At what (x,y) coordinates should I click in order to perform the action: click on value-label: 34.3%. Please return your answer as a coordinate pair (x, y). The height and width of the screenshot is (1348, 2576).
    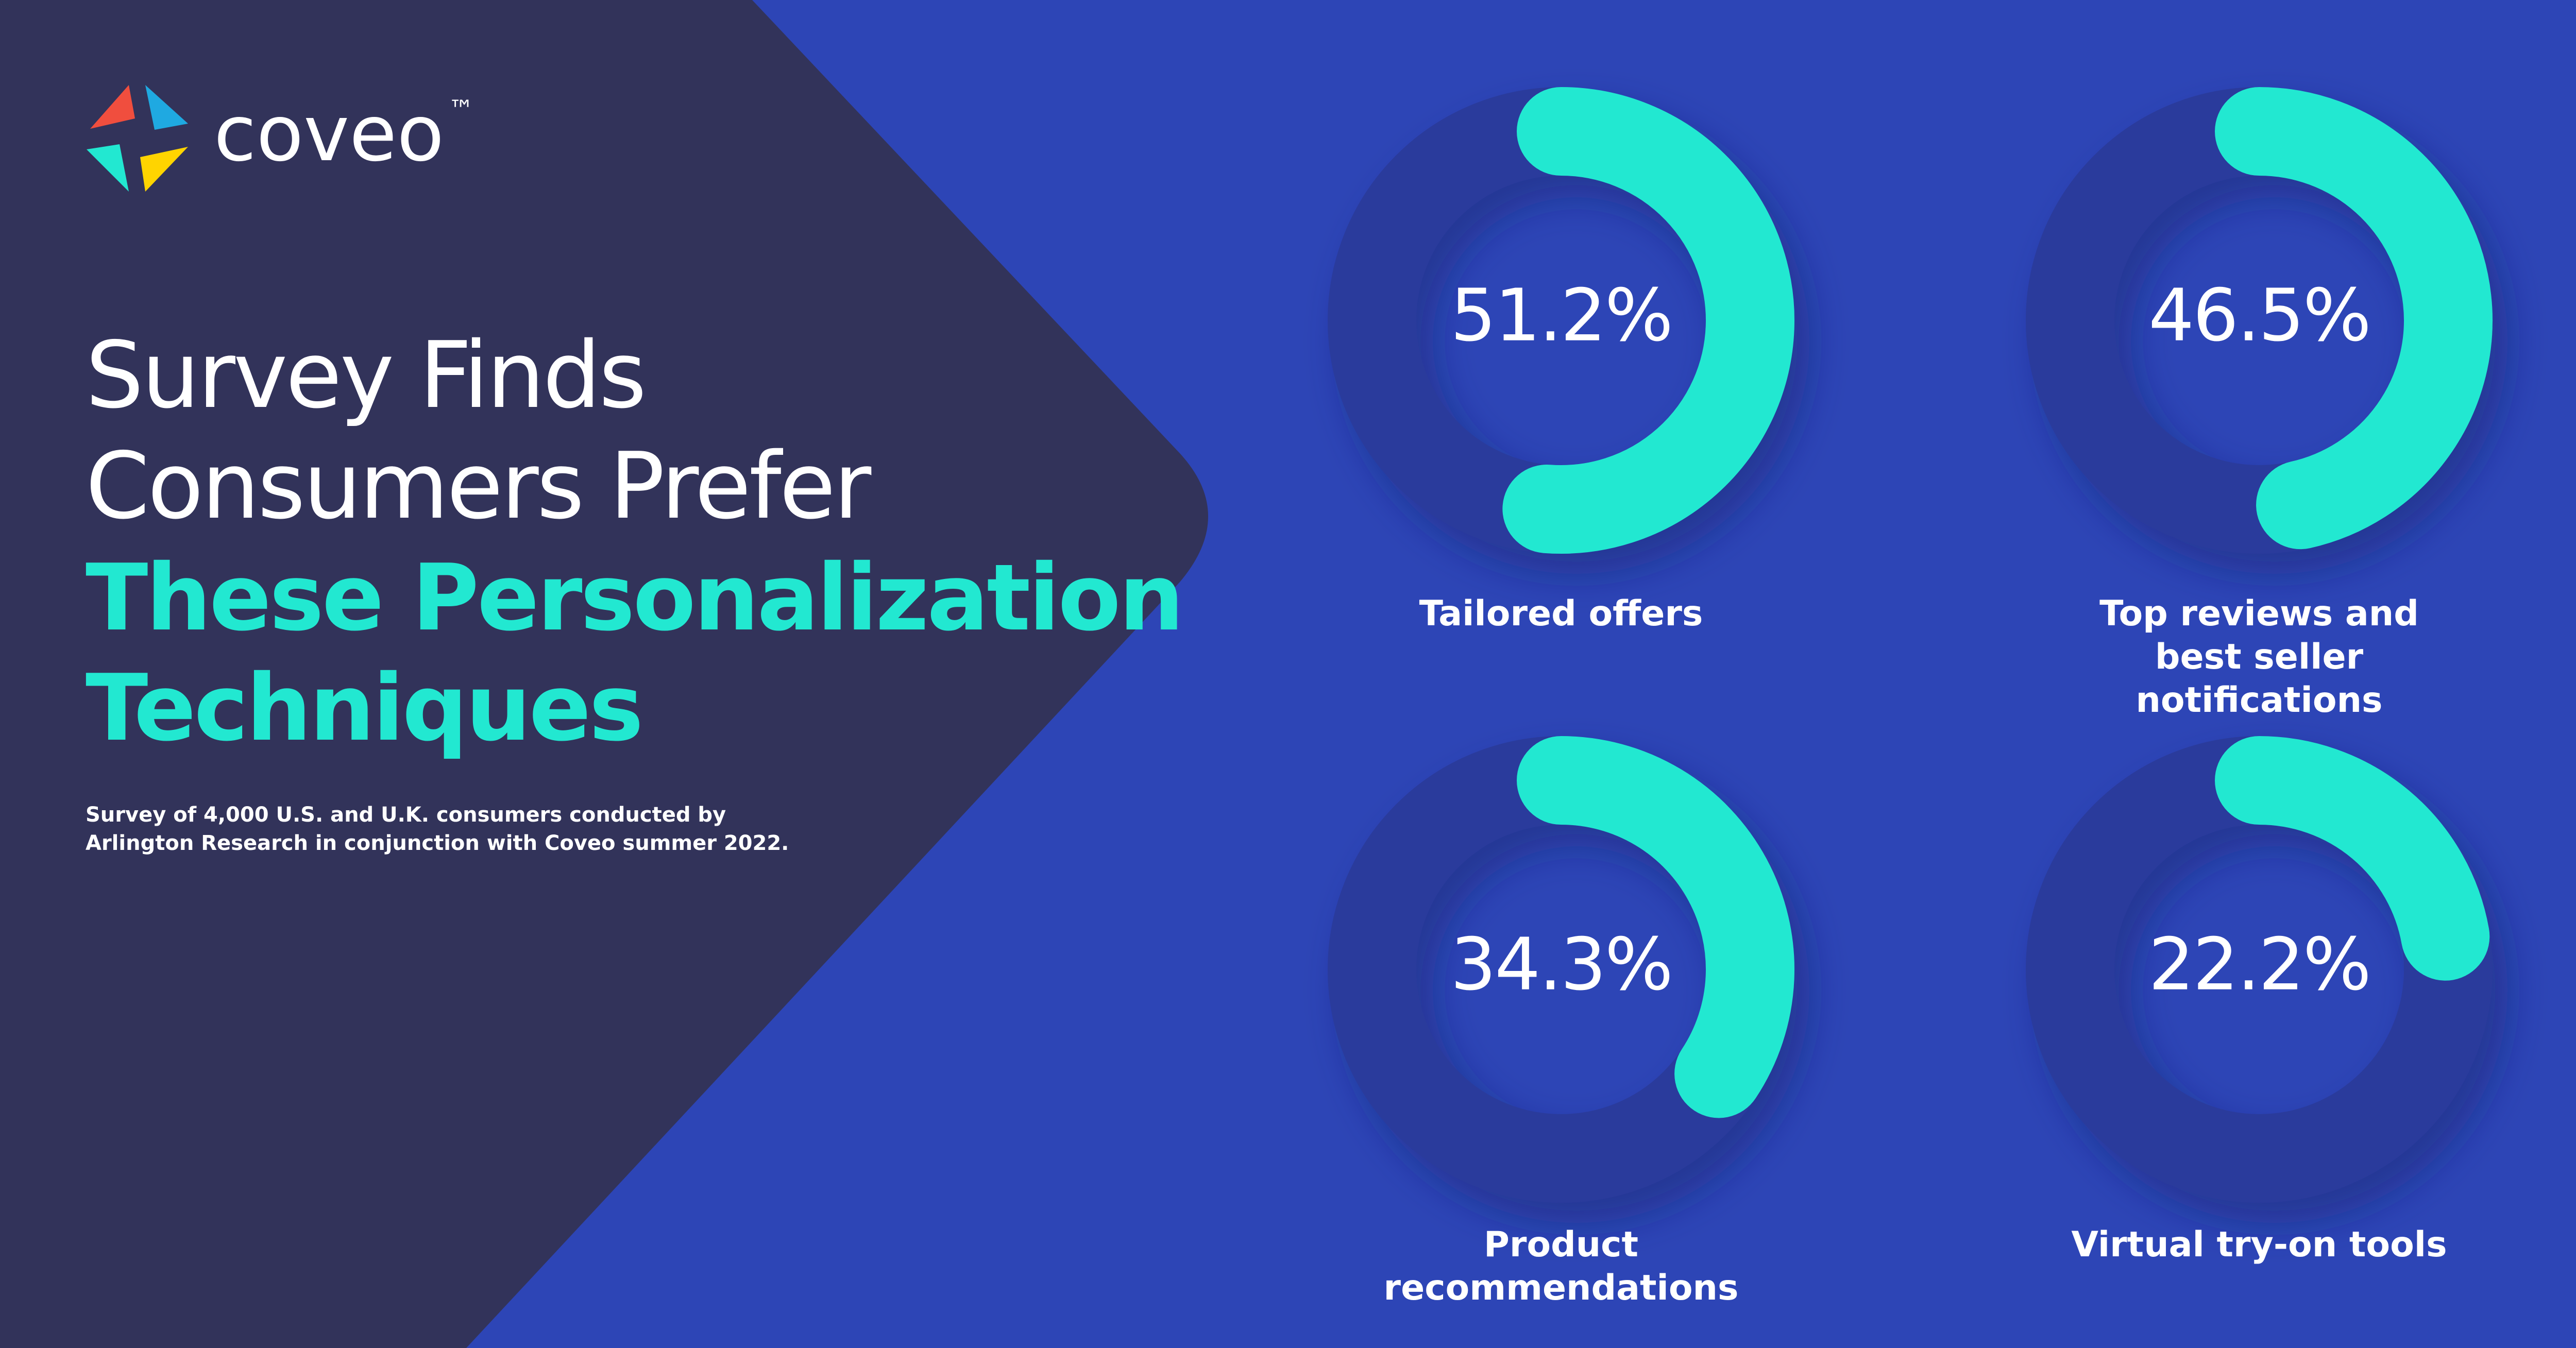
    Looking at the image, I should click on (1561, 965).